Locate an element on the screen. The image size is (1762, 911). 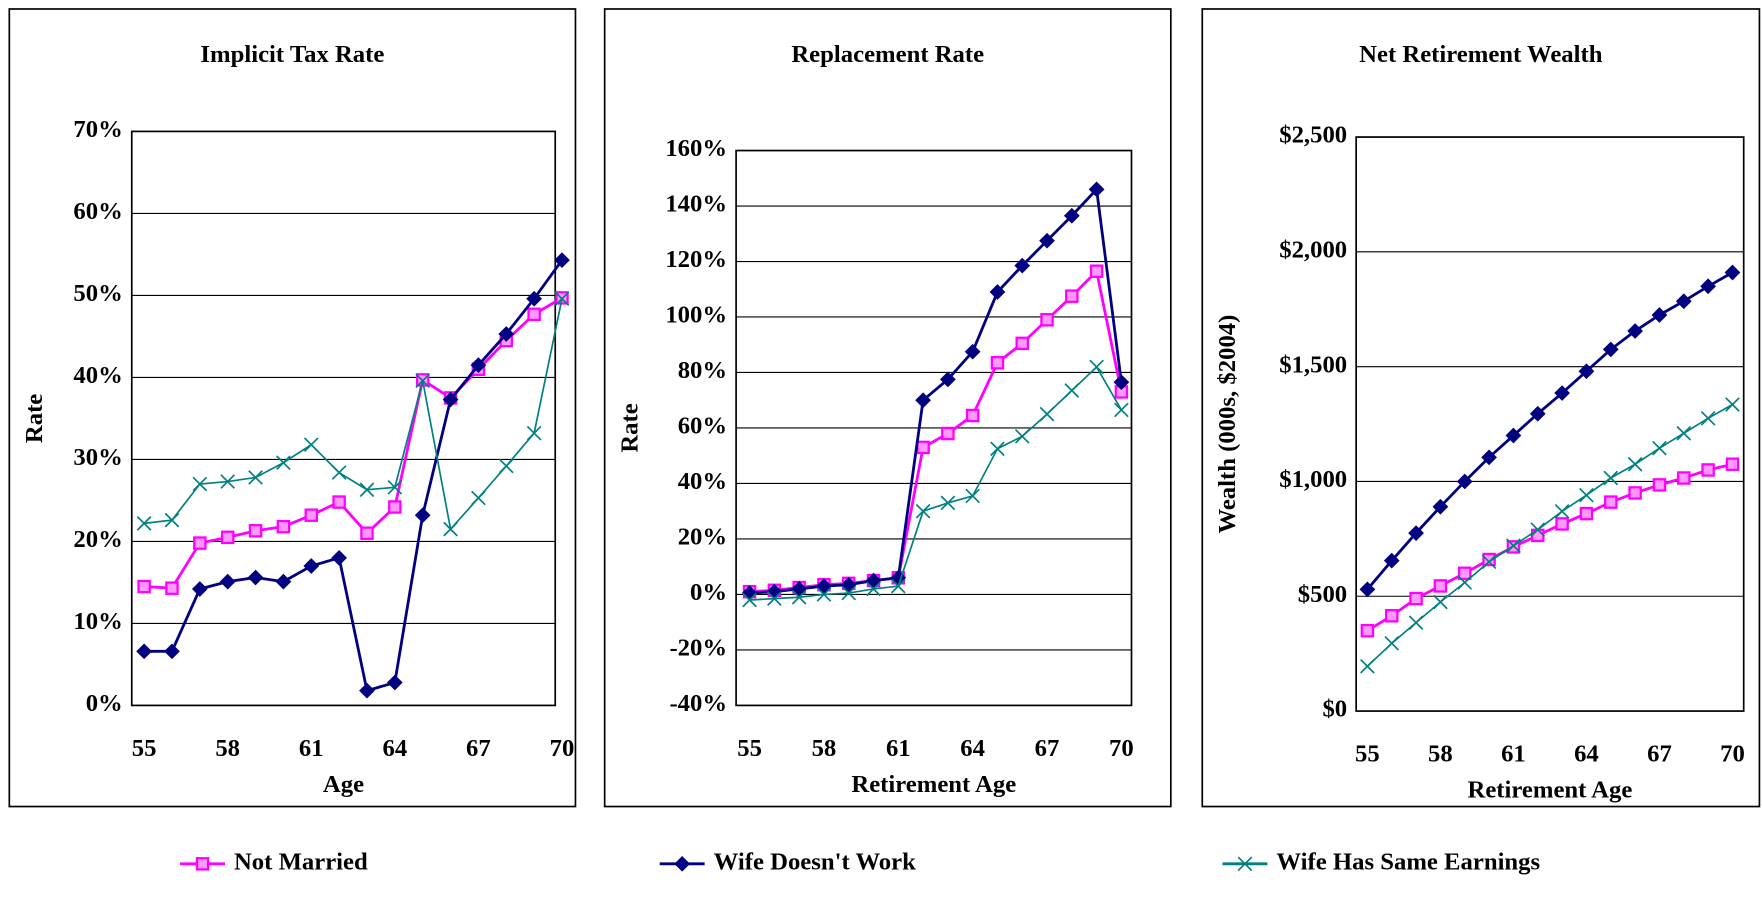
y-axis-label: Rate is located at coordinates (34, 418).